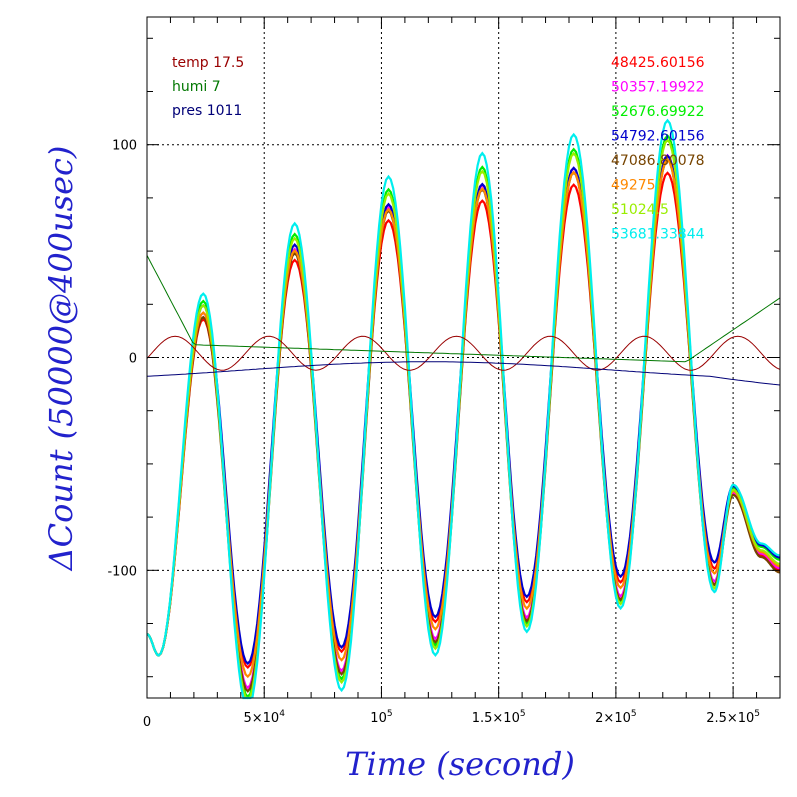 Image resolution: width=797 pixels, height=797 pixels. What do you see at coordinates (658, 161) in the screenshot?
I see `series-legend-item-4: 47086.80078` at bounding box center [658, 161].